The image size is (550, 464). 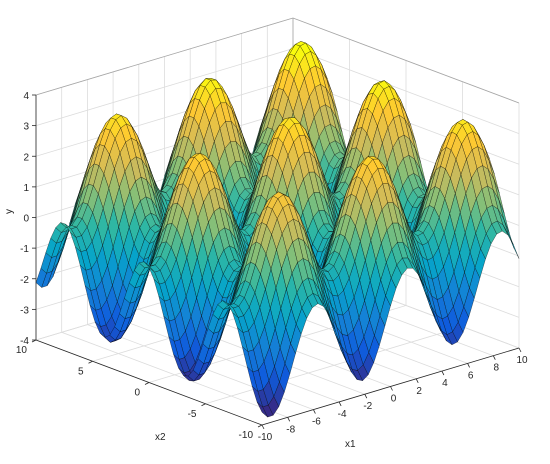 I want to click on x-tick-label: 8, so click(x=497, y=368).